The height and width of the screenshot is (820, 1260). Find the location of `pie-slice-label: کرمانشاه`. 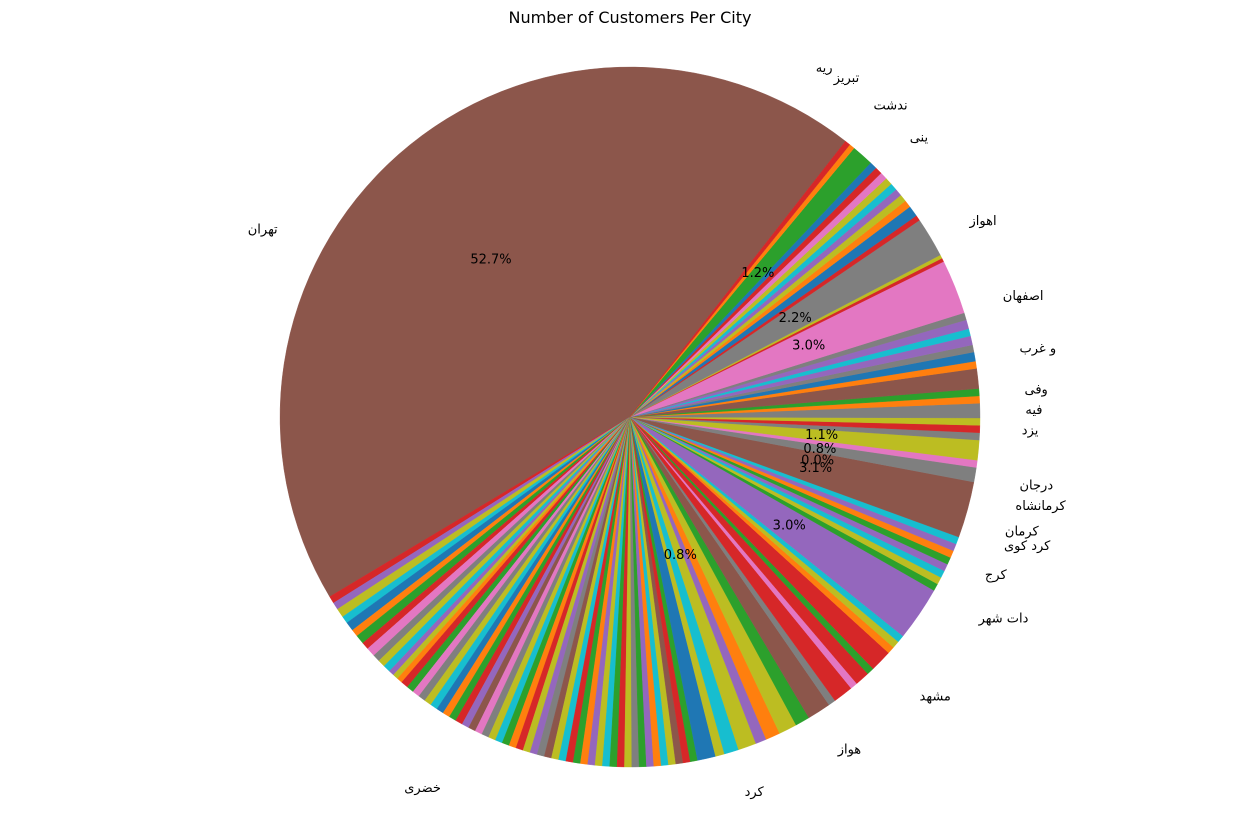

pie-slice-label: کرمانشاه is located at coordinates (1040, 506).